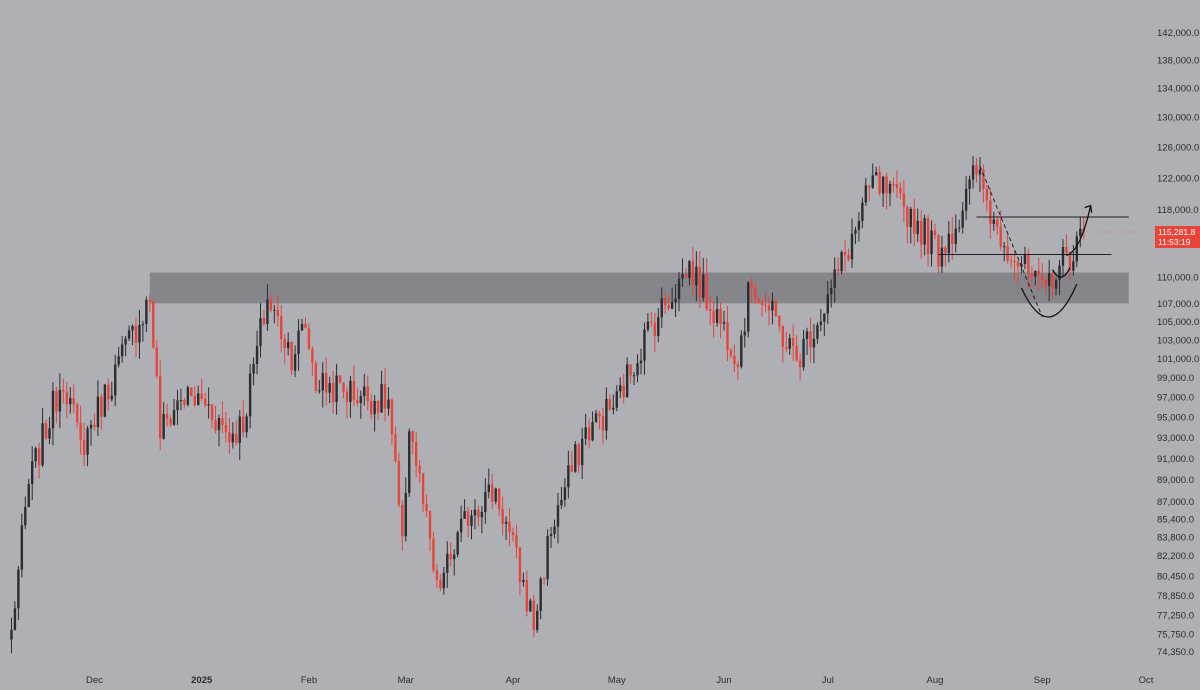 This screenshot has width=1200, height=690. What do you see at coordinates (1175, 615) in the screenshot?
I see `price-tick-label: 77,250.0` at bounding box center [1175, 615].